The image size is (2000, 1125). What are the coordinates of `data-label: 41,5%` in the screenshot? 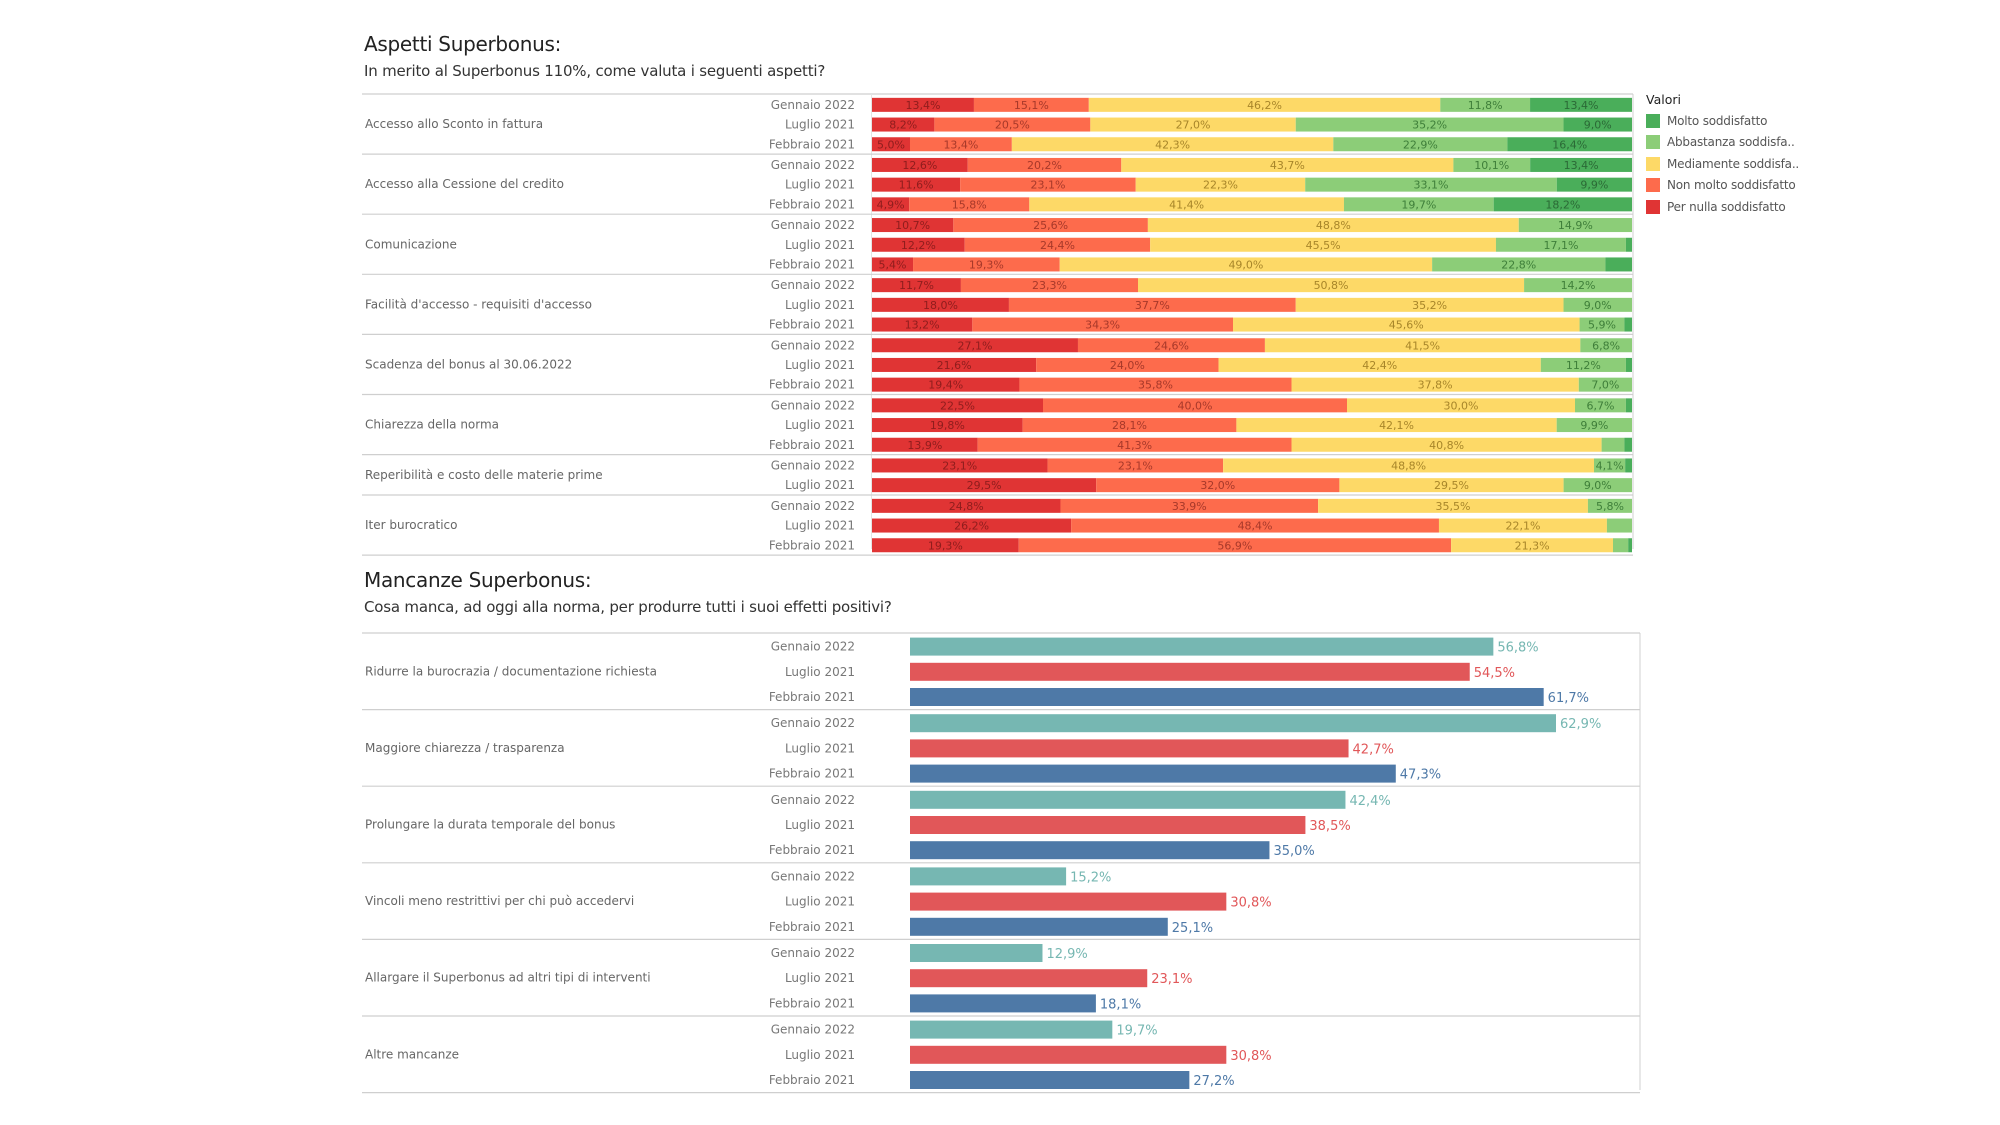 It's located at (1422, 345).